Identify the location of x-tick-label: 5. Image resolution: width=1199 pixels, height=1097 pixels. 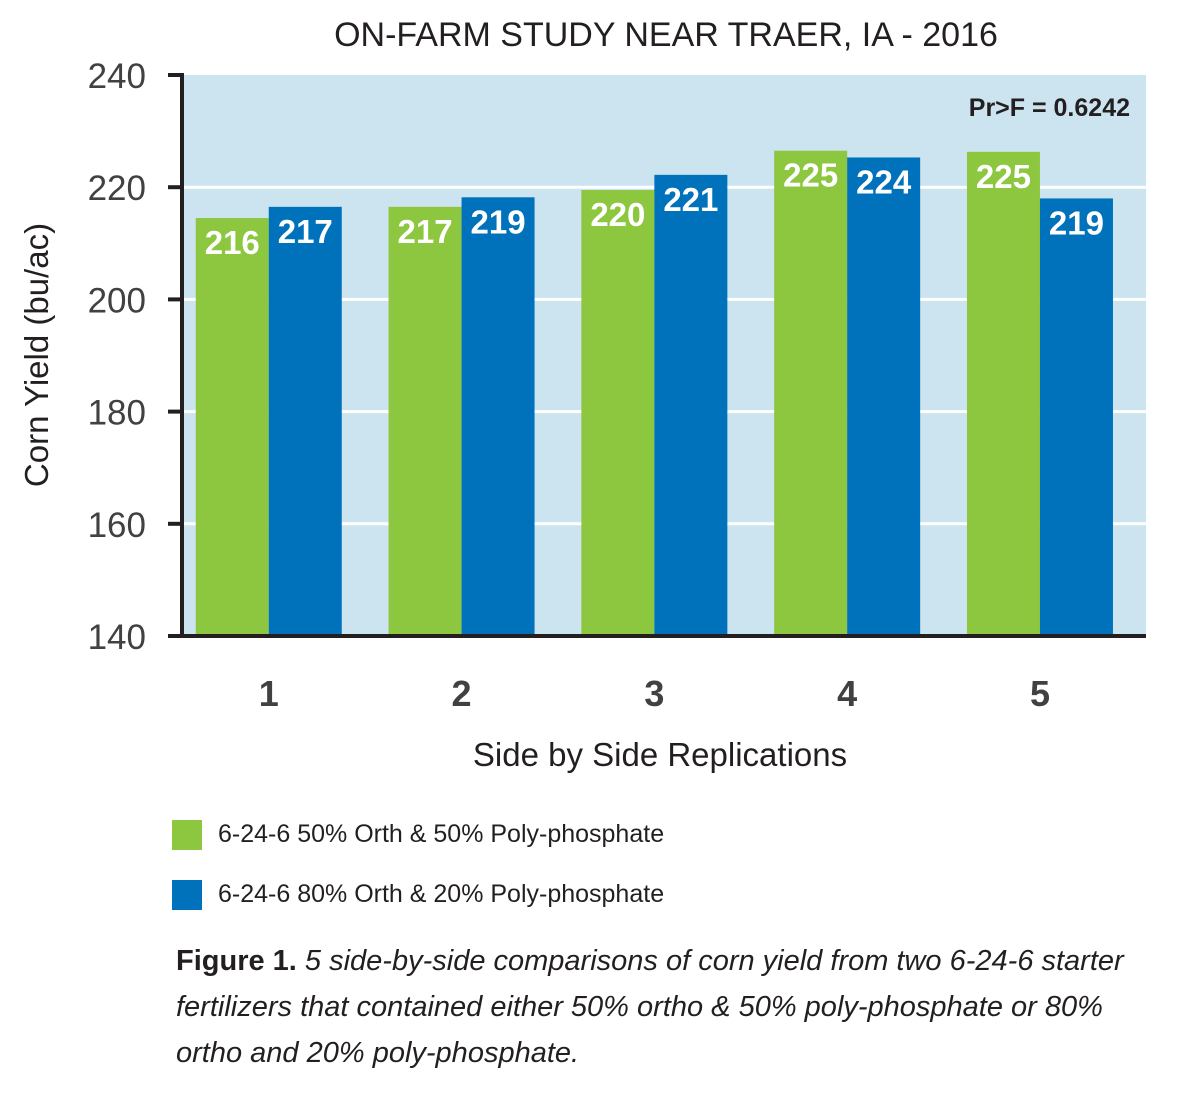
(1040, 693).